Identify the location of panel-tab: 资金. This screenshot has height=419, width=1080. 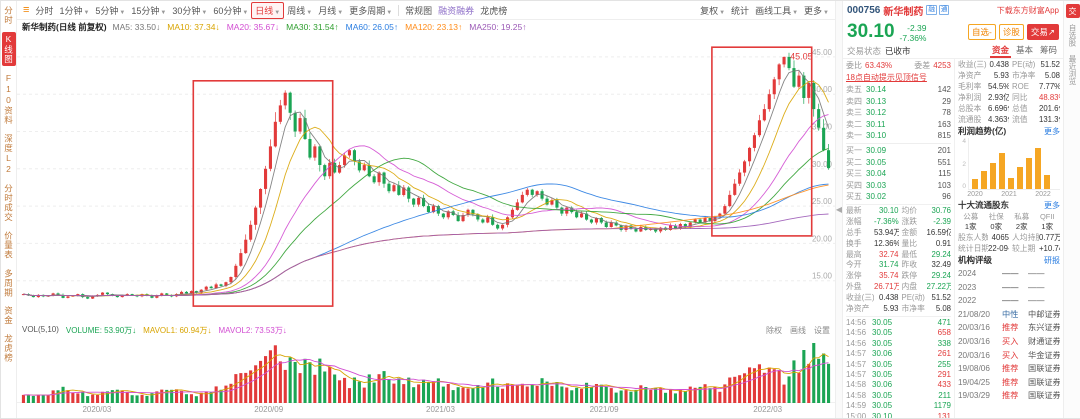
(1000, 51).